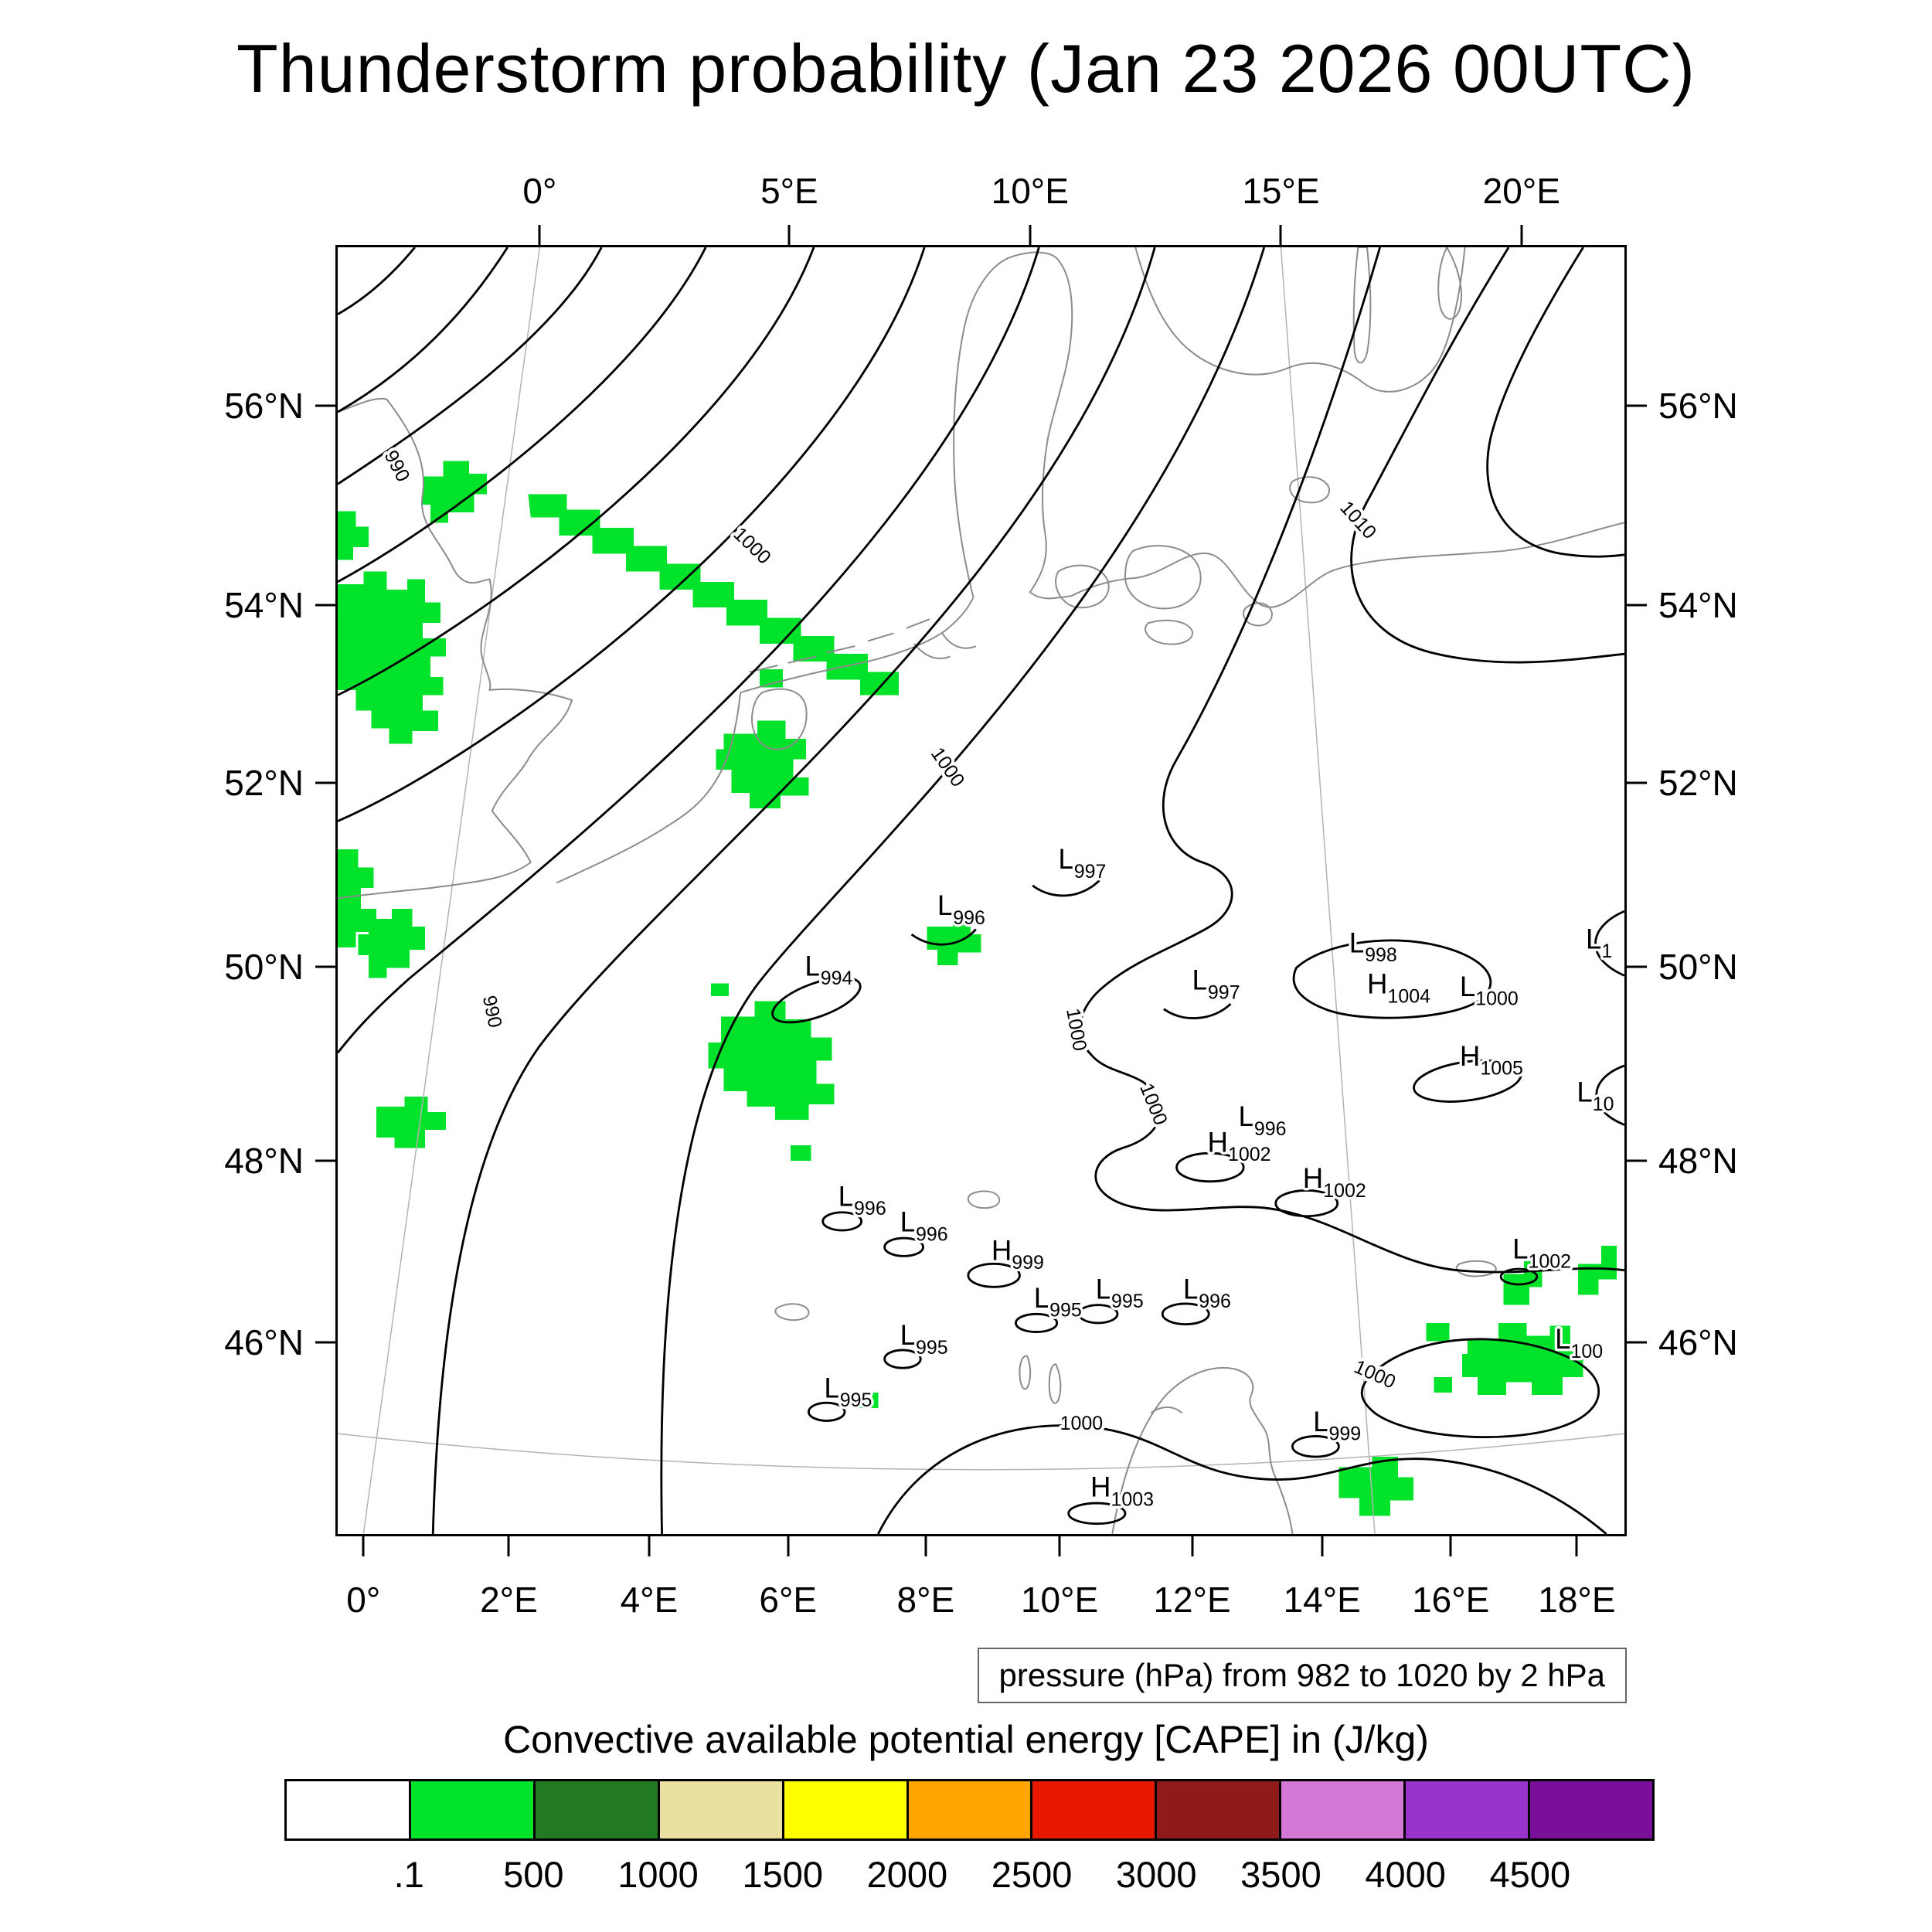  I want to click on pressure-center-label-h: H1002, so click(1240, 1145).